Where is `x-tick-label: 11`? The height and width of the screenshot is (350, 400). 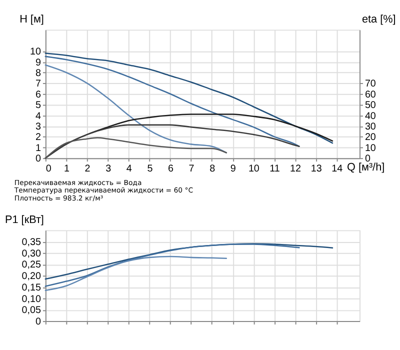
x-tick-label: 11 is located at coordinates (275, 168).